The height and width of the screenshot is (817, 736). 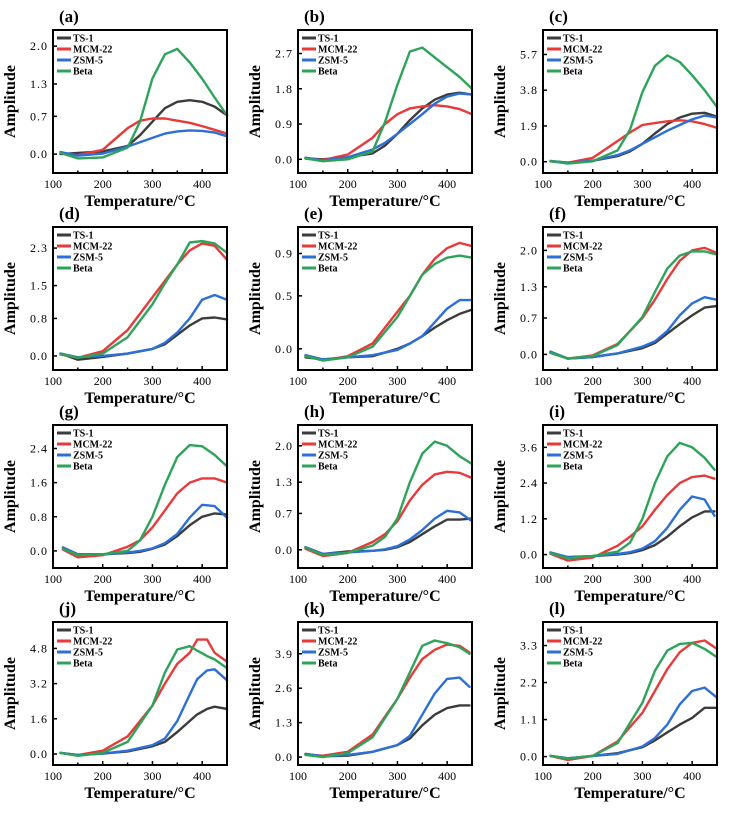 I want to click on y-tick-label: 1.8, so click(x=284, y=89).